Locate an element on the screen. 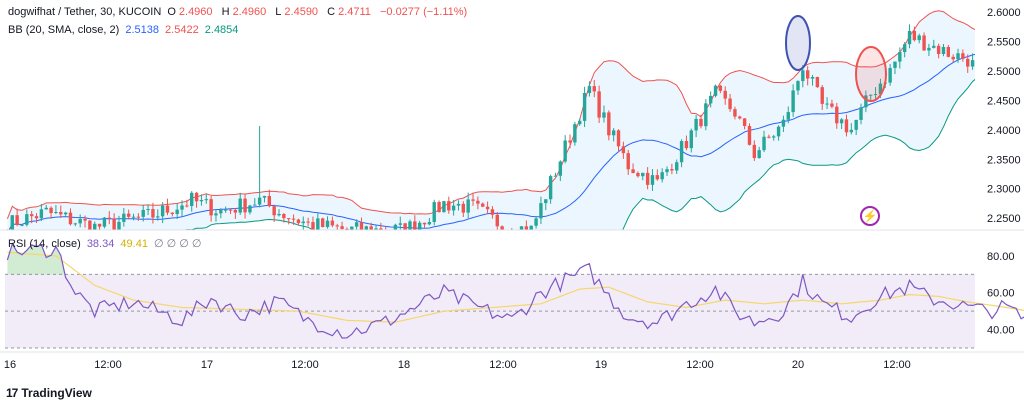 This screenshot has height=404, width=1024. bb-basis-value: 2.5138 is located at coordinates (142, 30).